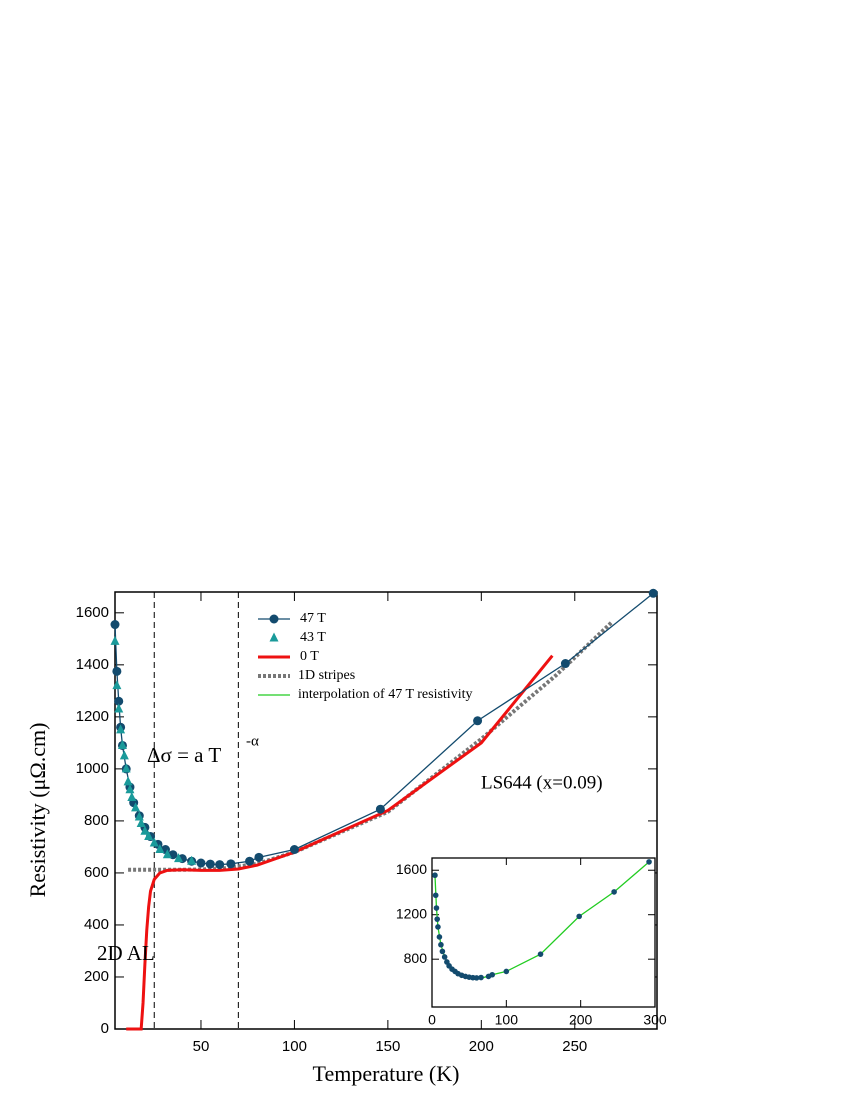 Image resolution: width=850 pixels, height=1100 pixels. I want to click on y-tick-label: 1200, so click(92, 716).